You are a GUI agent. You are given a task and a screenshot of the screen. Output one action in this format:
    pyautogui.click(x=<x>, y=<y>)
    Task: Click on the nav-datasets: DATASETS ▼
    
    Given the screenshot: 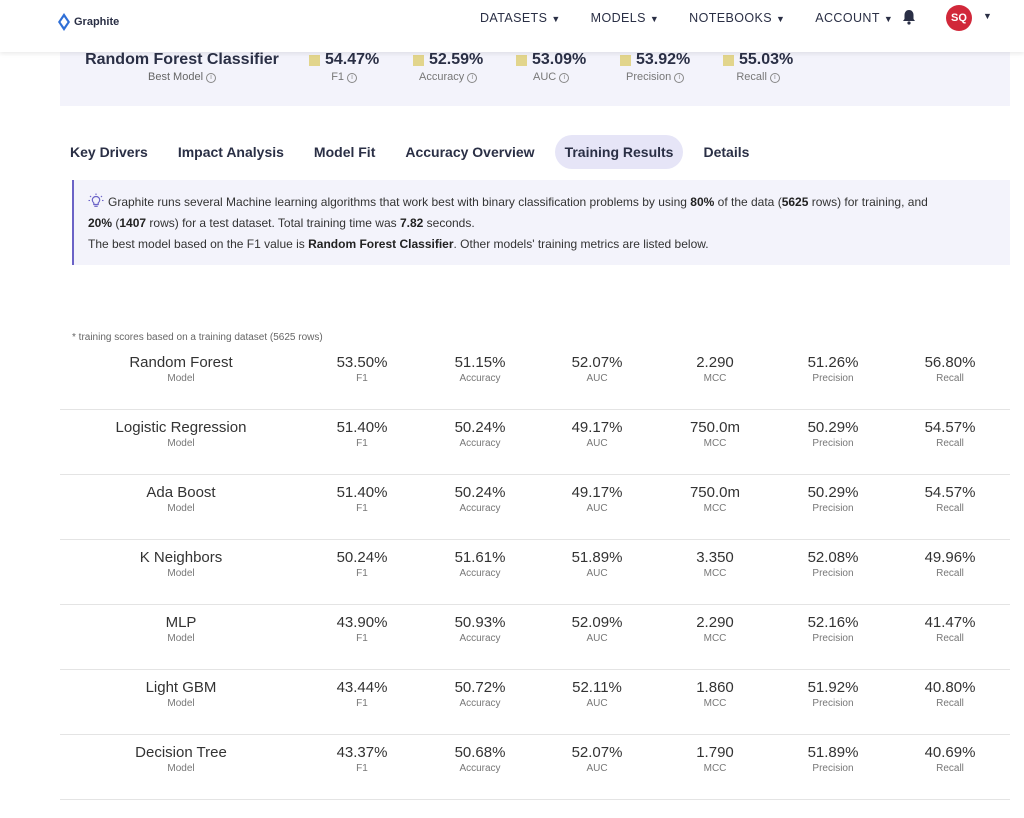 What is the action you would take?
    pyautogui.click(x=520, y=18)
    